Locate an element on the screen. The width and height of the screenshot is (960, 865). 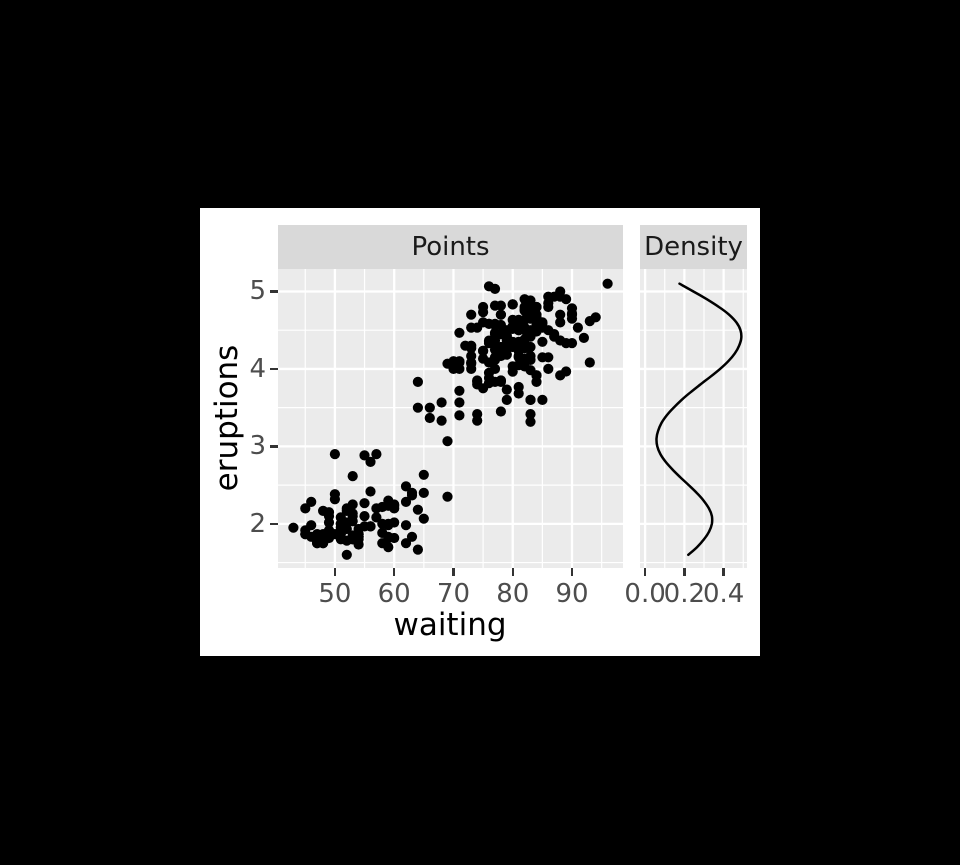
facet-strip-density: Density is located at coordinates (693, 247).